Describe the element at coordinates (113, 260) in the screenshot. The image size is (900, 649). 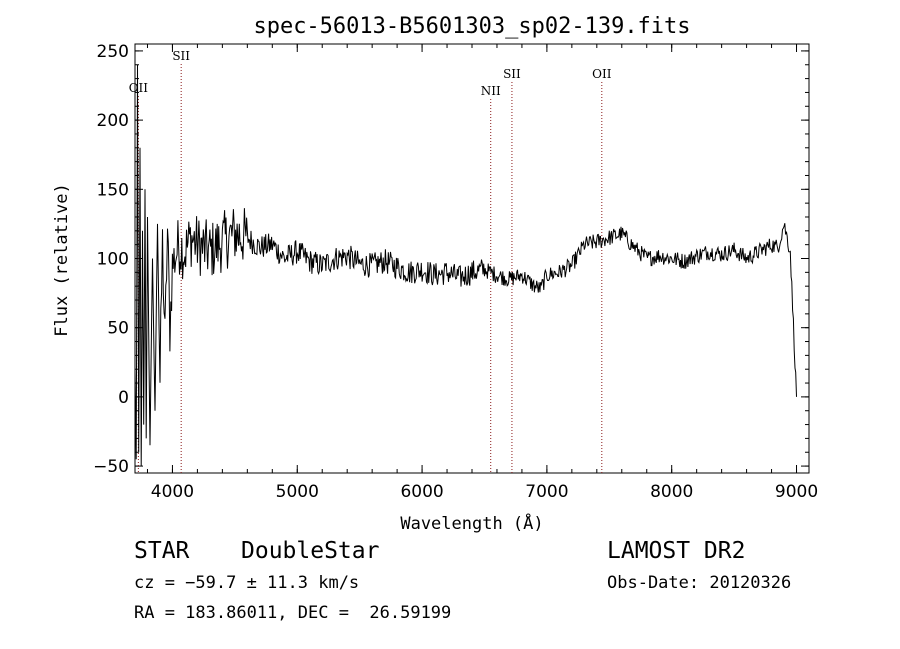
I see `y-tick-label: 100` at that location.